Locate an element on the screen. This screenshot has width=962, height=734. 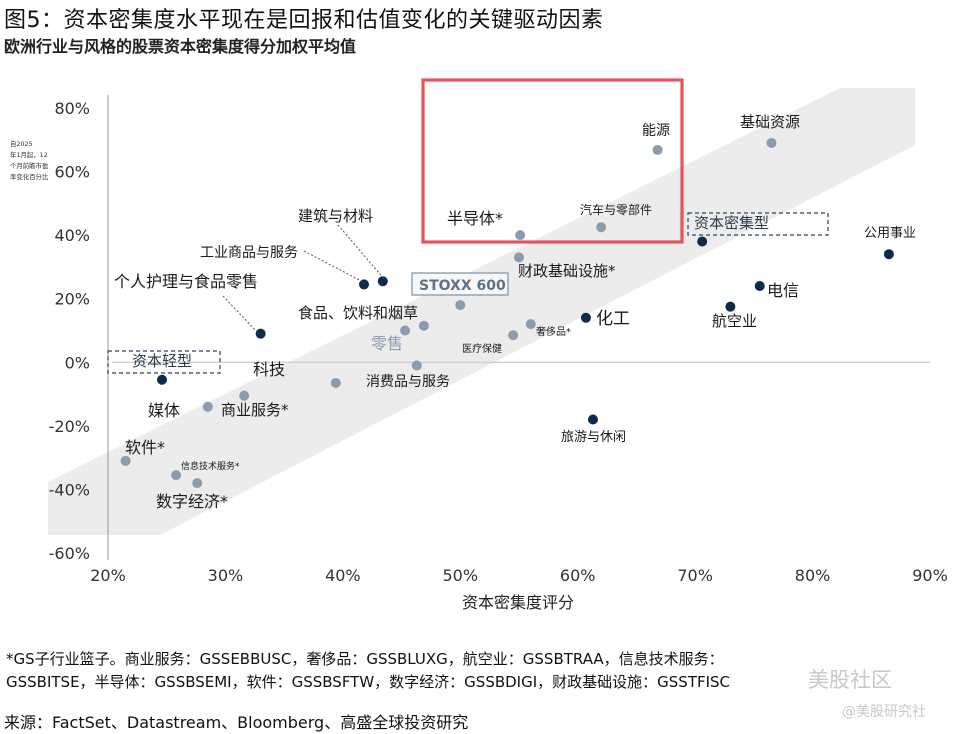
point-label: 商业服务* is located at coordinates (255, 410).